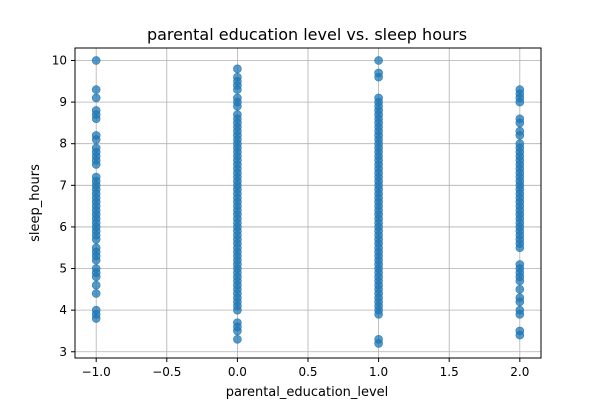 This screenshot has width=600, height=400. I want to click on x-tick-label: 0.0, so click(237, 372).